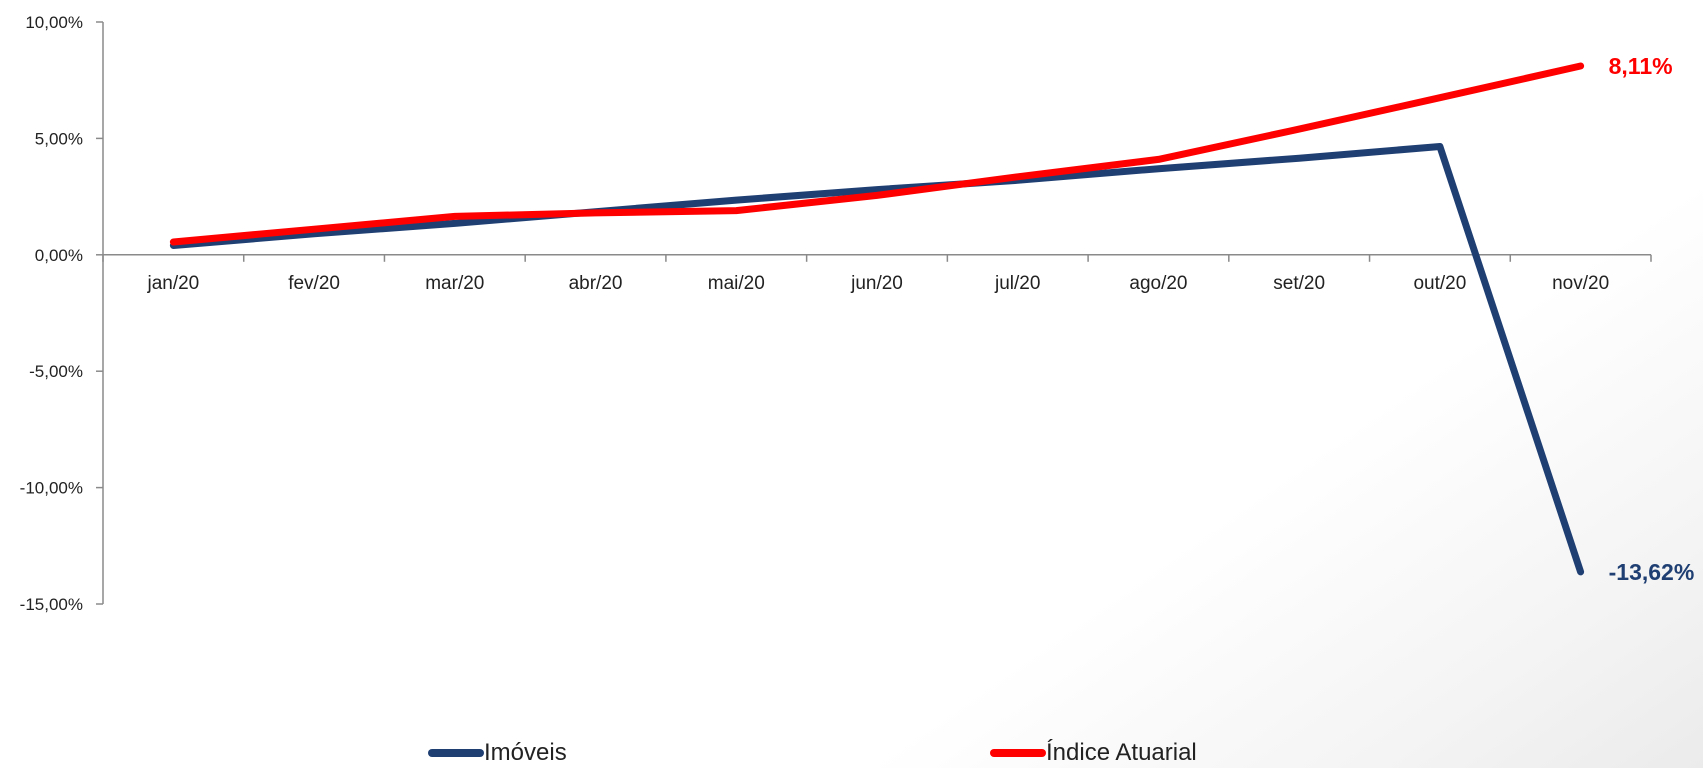  Describe the element at coordinates (1018, 753) in the screenshot. I see `legend-swatch-indice-atuarial` at that location.